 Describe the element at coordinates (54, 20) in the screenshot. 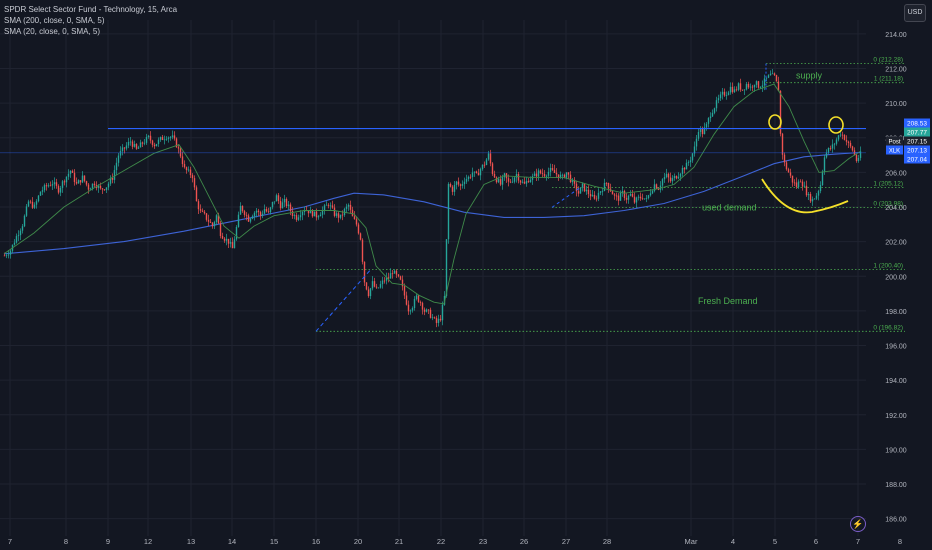

I see `indicator-sma-200: SMA (200, close, 0, SMA, 5)` at that location.